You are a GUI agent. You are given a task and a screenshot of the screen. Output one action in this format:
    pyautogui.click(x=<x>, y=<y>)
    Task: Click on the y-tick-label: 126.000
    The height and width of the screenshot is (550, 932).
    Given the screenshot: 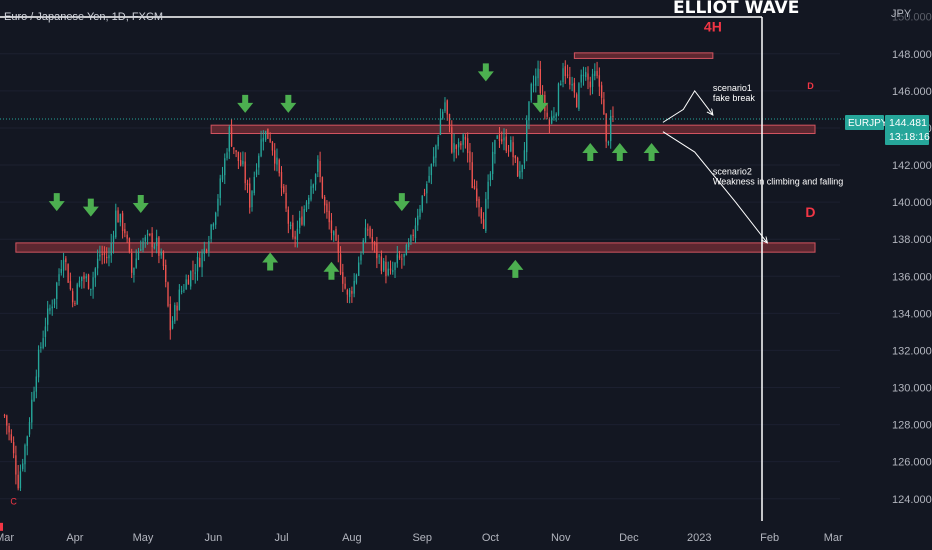 What is the action you would take?
    pyautogui.click(x=912, y=463)
    